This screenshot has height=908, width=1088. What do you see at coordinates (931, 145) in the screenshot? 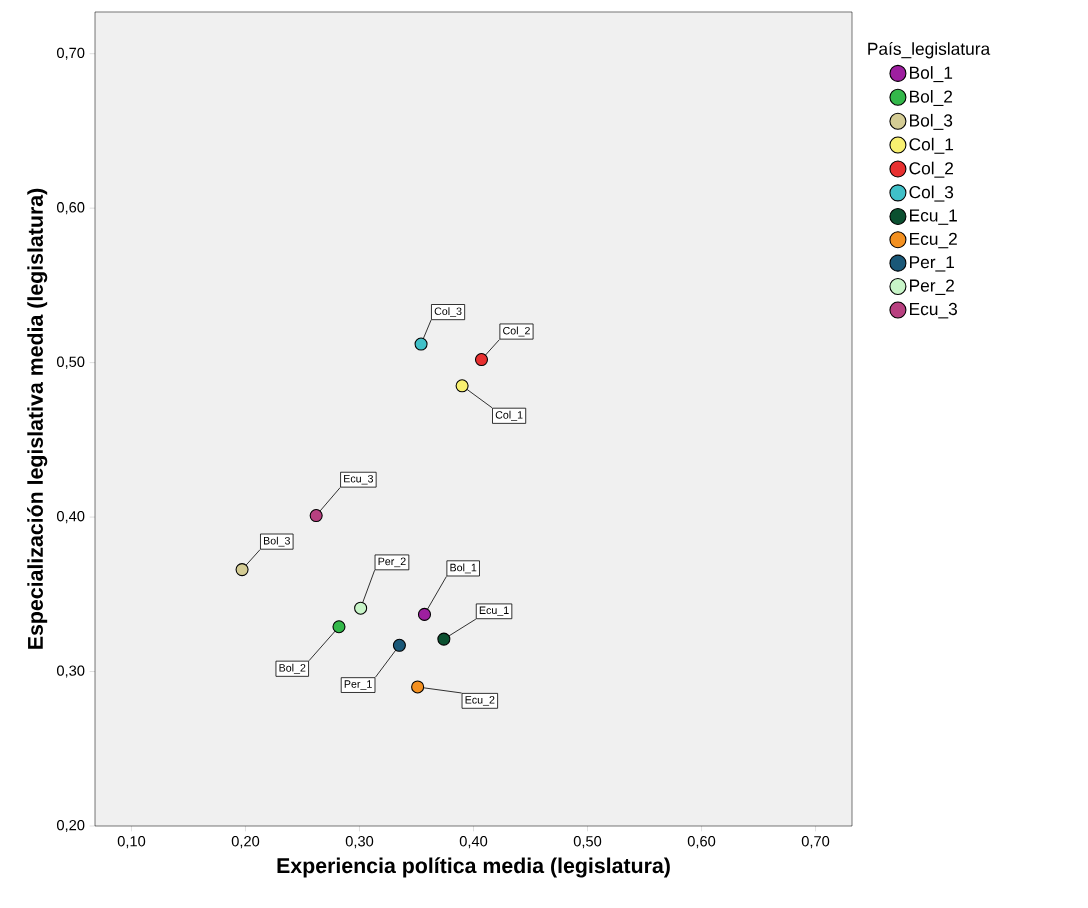
I see `legend-label: Col_1` at bounding box center [931, 145].